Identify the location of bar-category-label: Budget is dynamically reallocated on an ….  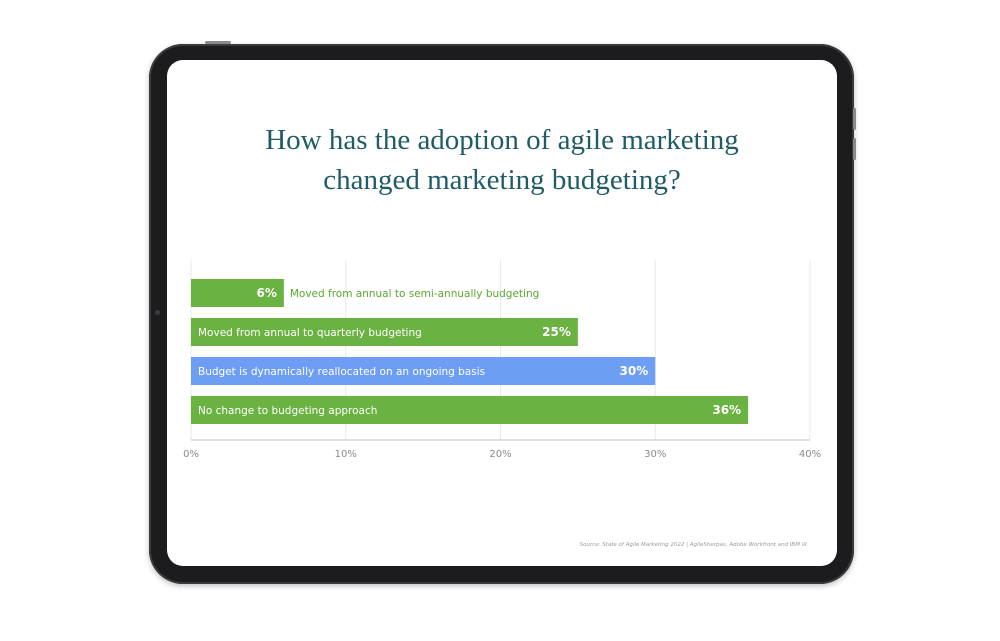
(341, 372).